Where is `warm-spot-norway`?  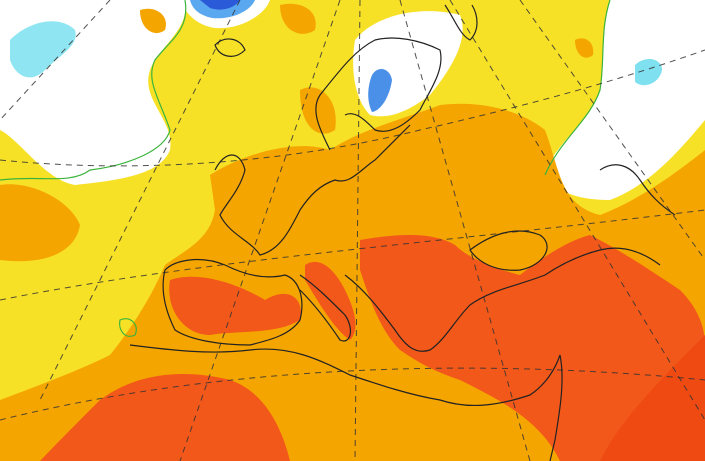 warm-spot-norway is located at coordinates (318, 110).